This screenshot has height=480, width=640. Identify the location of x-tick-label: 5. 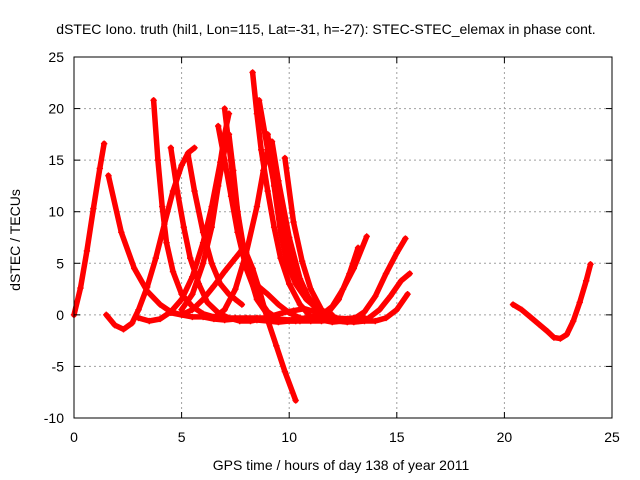
(182, 437).